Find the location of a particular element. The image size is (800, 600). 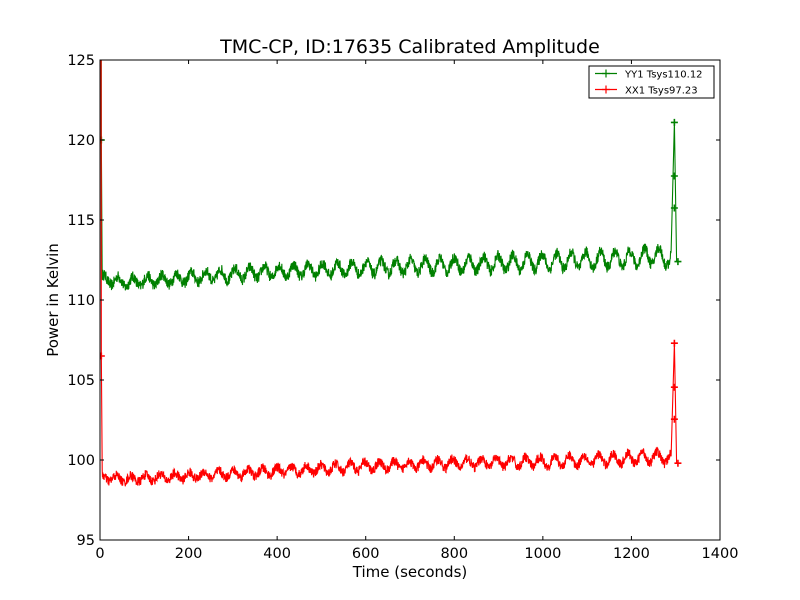

y-tick-label: 95 is located at coordinates (86, 541).